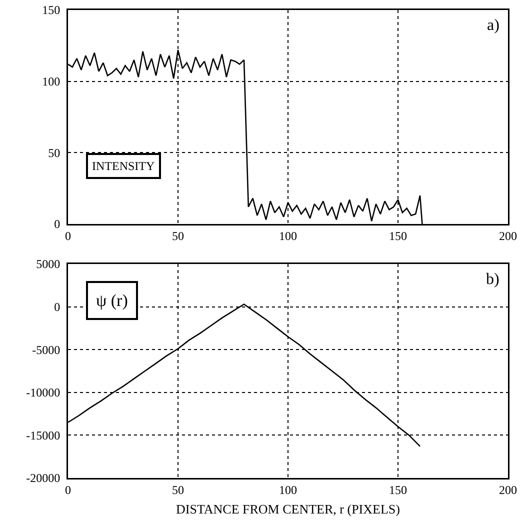 Image resolution: width=526 pixels, height=520 pixels. What do you see at coordinates (54, 153) in the screenshot?
I see `y-tick-label: 50` at bounding box center [54, 153].